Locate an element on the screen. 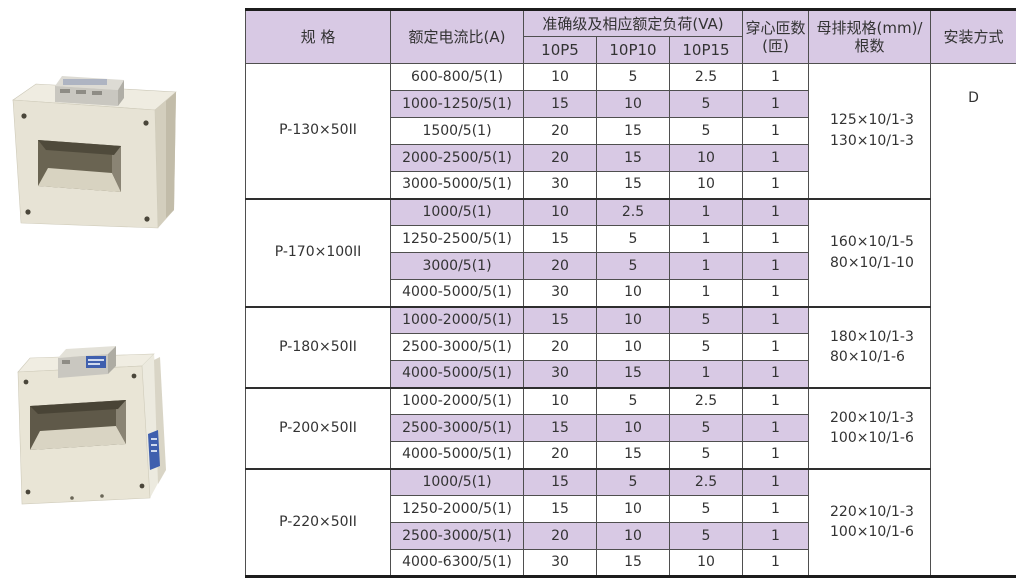 The width and height of the screenshot is (1016, 579). busbar-line: 160×10/1-5 is located at coordinates (872, 242).